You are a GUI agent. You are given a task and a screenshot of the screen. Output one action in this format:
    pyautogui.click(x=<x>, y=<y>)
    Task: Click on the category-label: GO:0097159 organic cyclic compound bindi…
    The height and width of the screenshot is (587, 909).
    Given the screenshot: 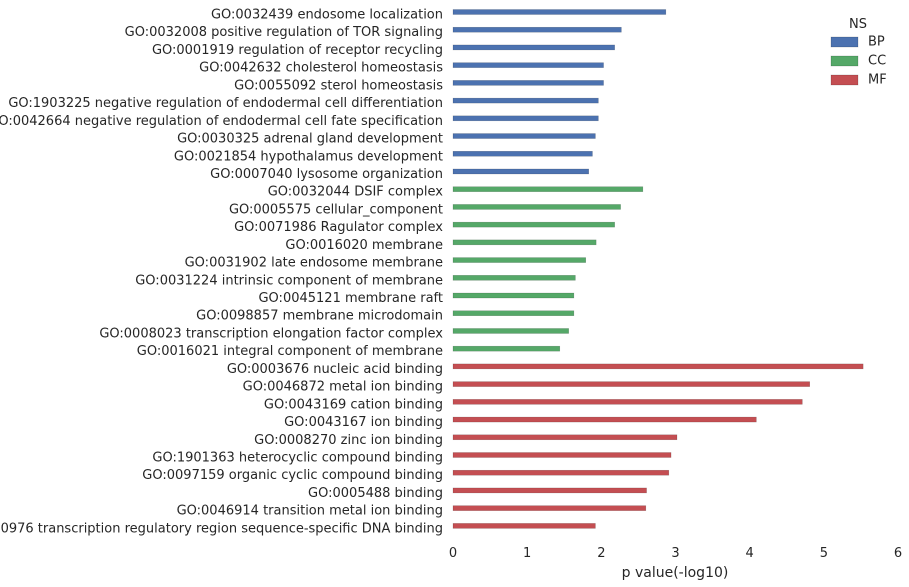 What is the action you would take?
    pyautogui.click(x=292, y=475)
    